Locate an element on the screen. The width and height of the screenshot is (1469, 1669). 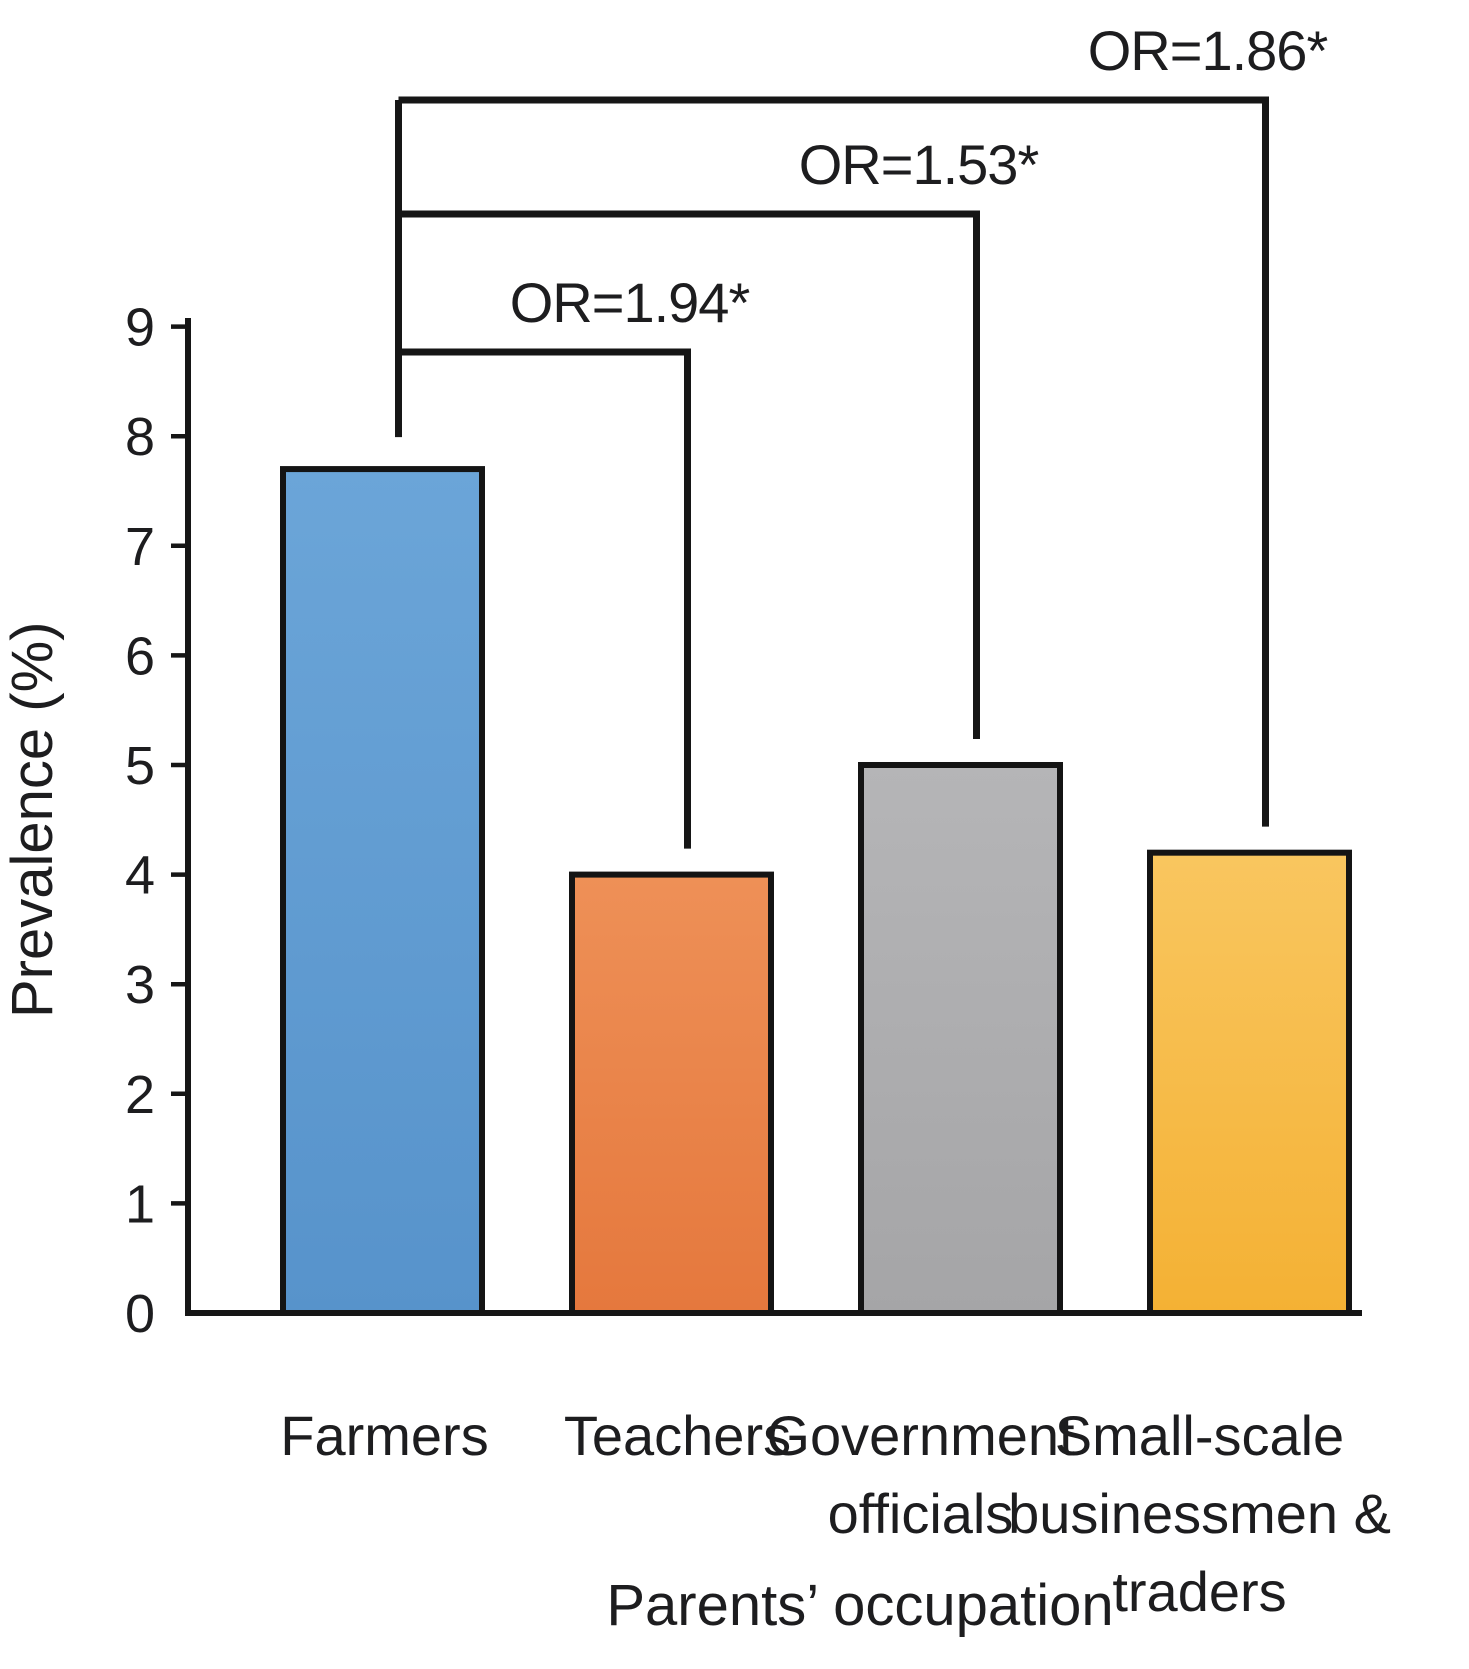
y-tick-label-4: 4 is located at coordinates (140, 876).